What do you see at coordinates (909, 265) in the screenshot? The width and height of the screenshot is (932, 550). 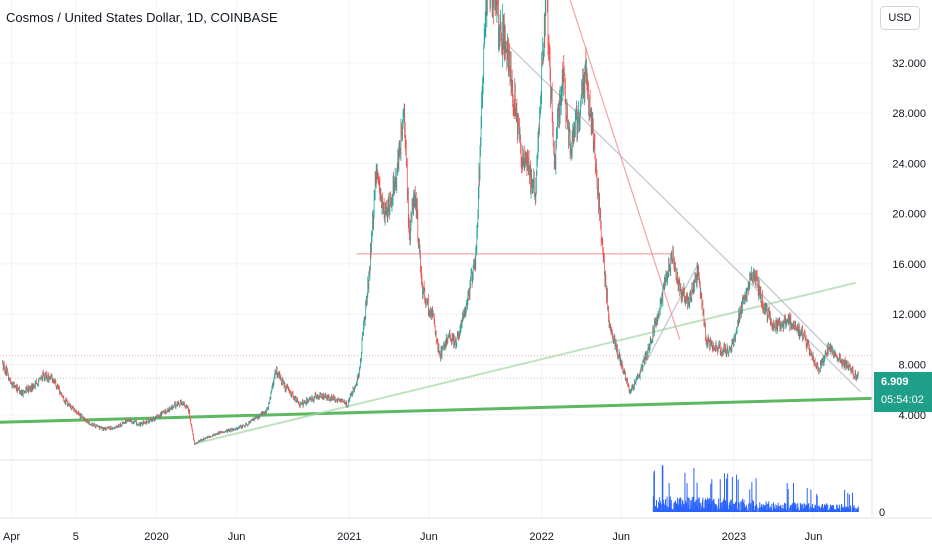 I see `price-tick-label: 16.000` at bounding box center [909, 265].